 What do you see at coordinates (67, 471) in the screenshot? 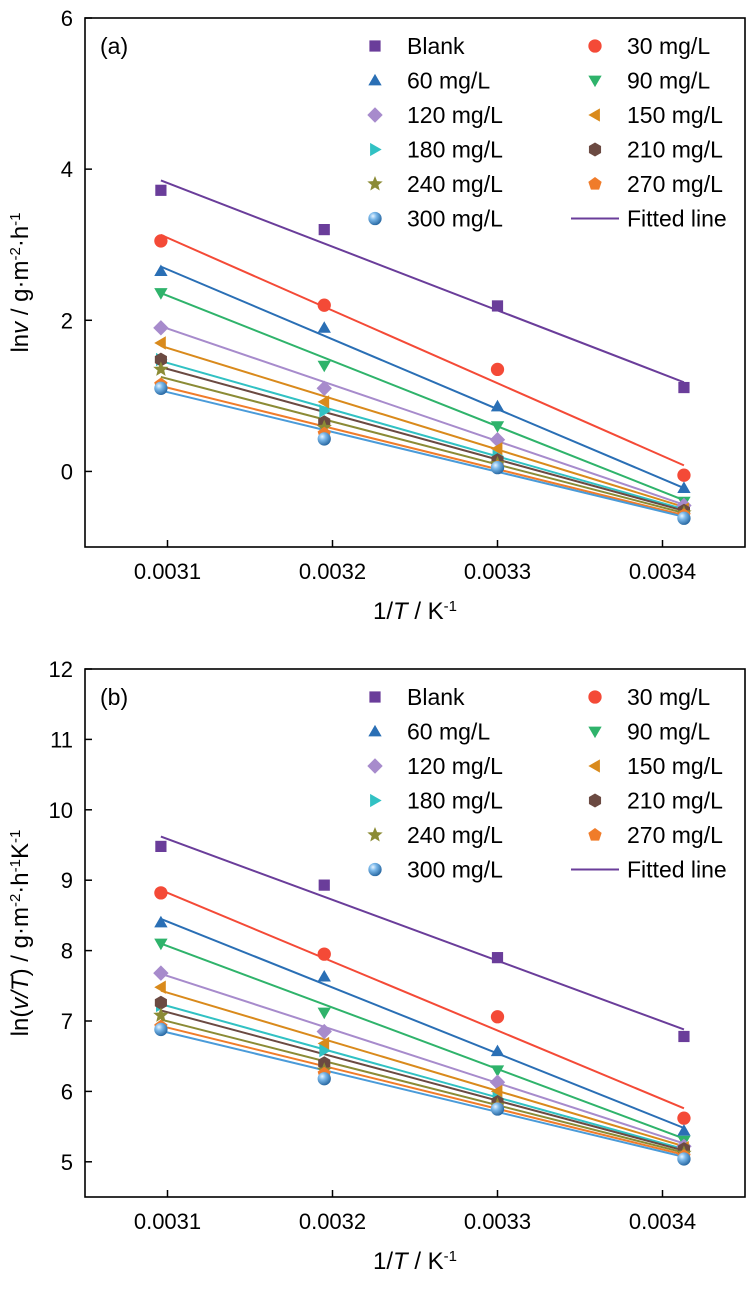
I see `y-tick-label: 0` at bounding box center [67, 471].